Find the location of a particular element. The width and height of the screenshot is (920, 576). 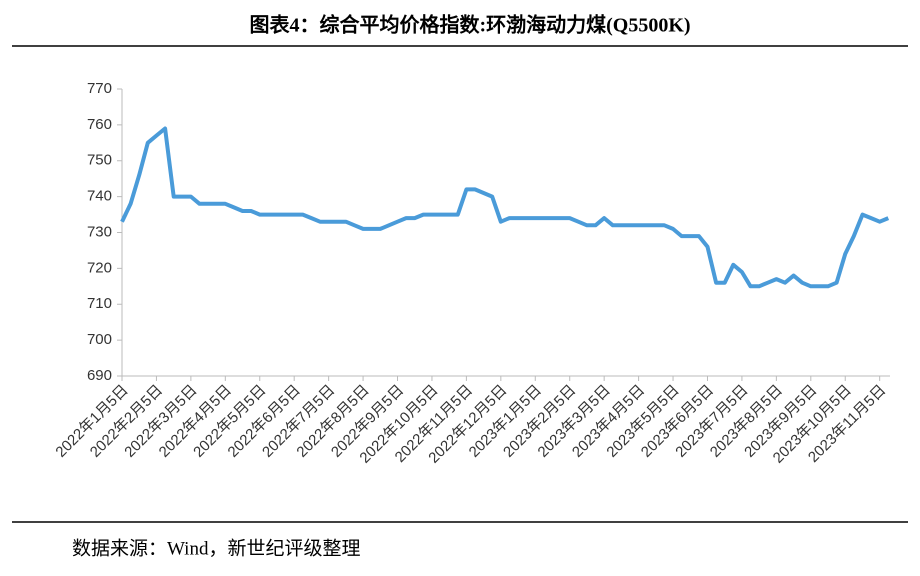

chart-title: 图表4：综合平均价格指数:环渤海动力煤(Q5500K) is located at coordinates (469, 25).